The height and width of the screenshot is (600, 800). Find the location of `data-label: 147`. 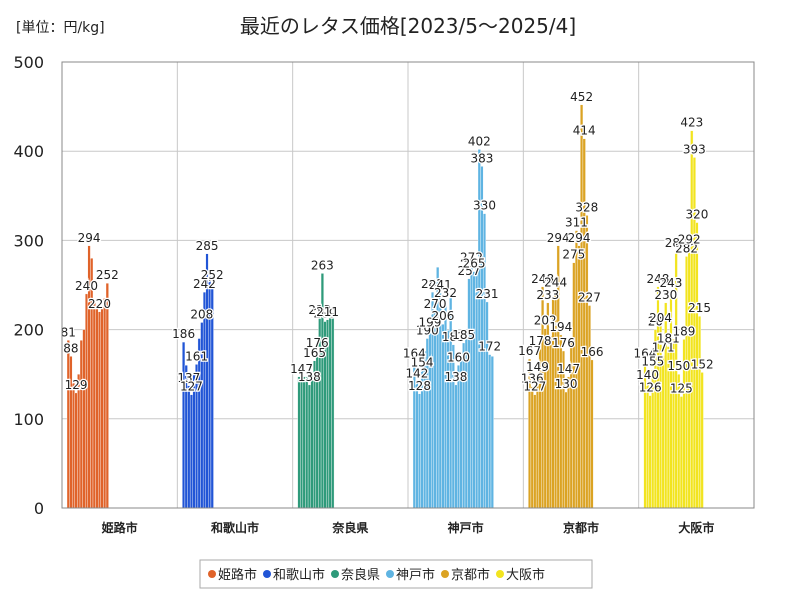

data-label: 147 is located at coordinates (568, 369).